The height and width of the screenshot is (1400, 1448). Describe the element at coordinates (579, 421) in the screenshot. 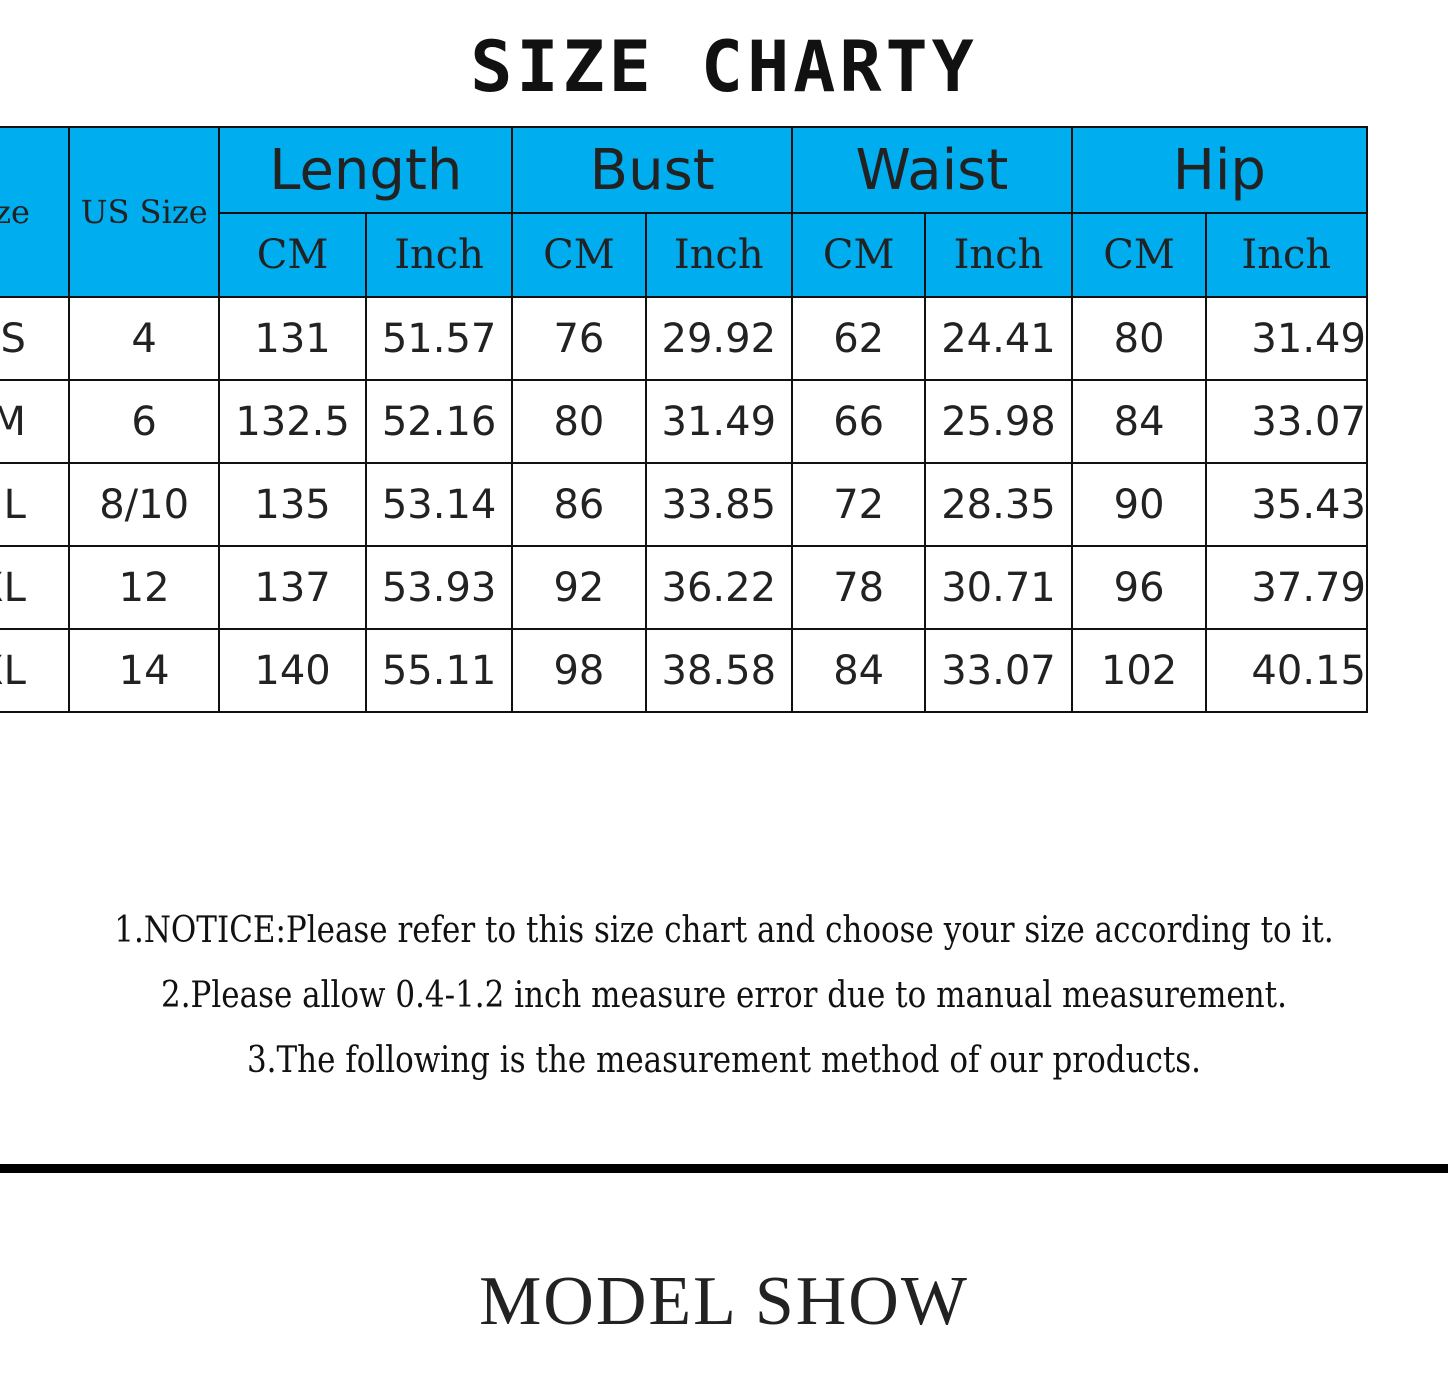

I see `bust-cm-cell: 80` at that location.